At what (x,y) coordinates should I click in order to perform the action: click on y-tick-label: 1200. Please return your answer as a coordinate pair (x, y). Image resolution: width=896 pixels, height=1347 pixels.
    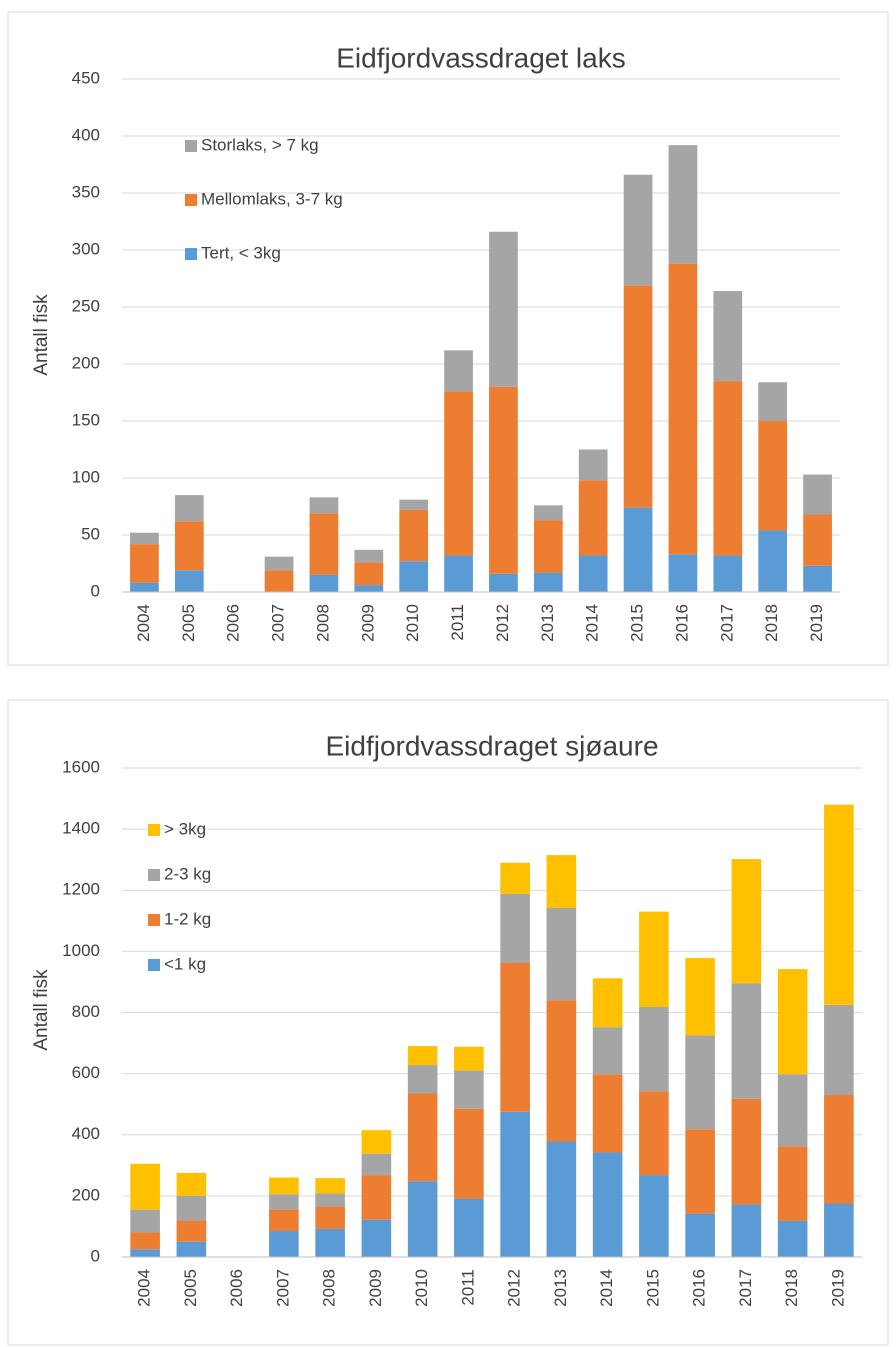
    Looking at the image, I should click on (81, 889).